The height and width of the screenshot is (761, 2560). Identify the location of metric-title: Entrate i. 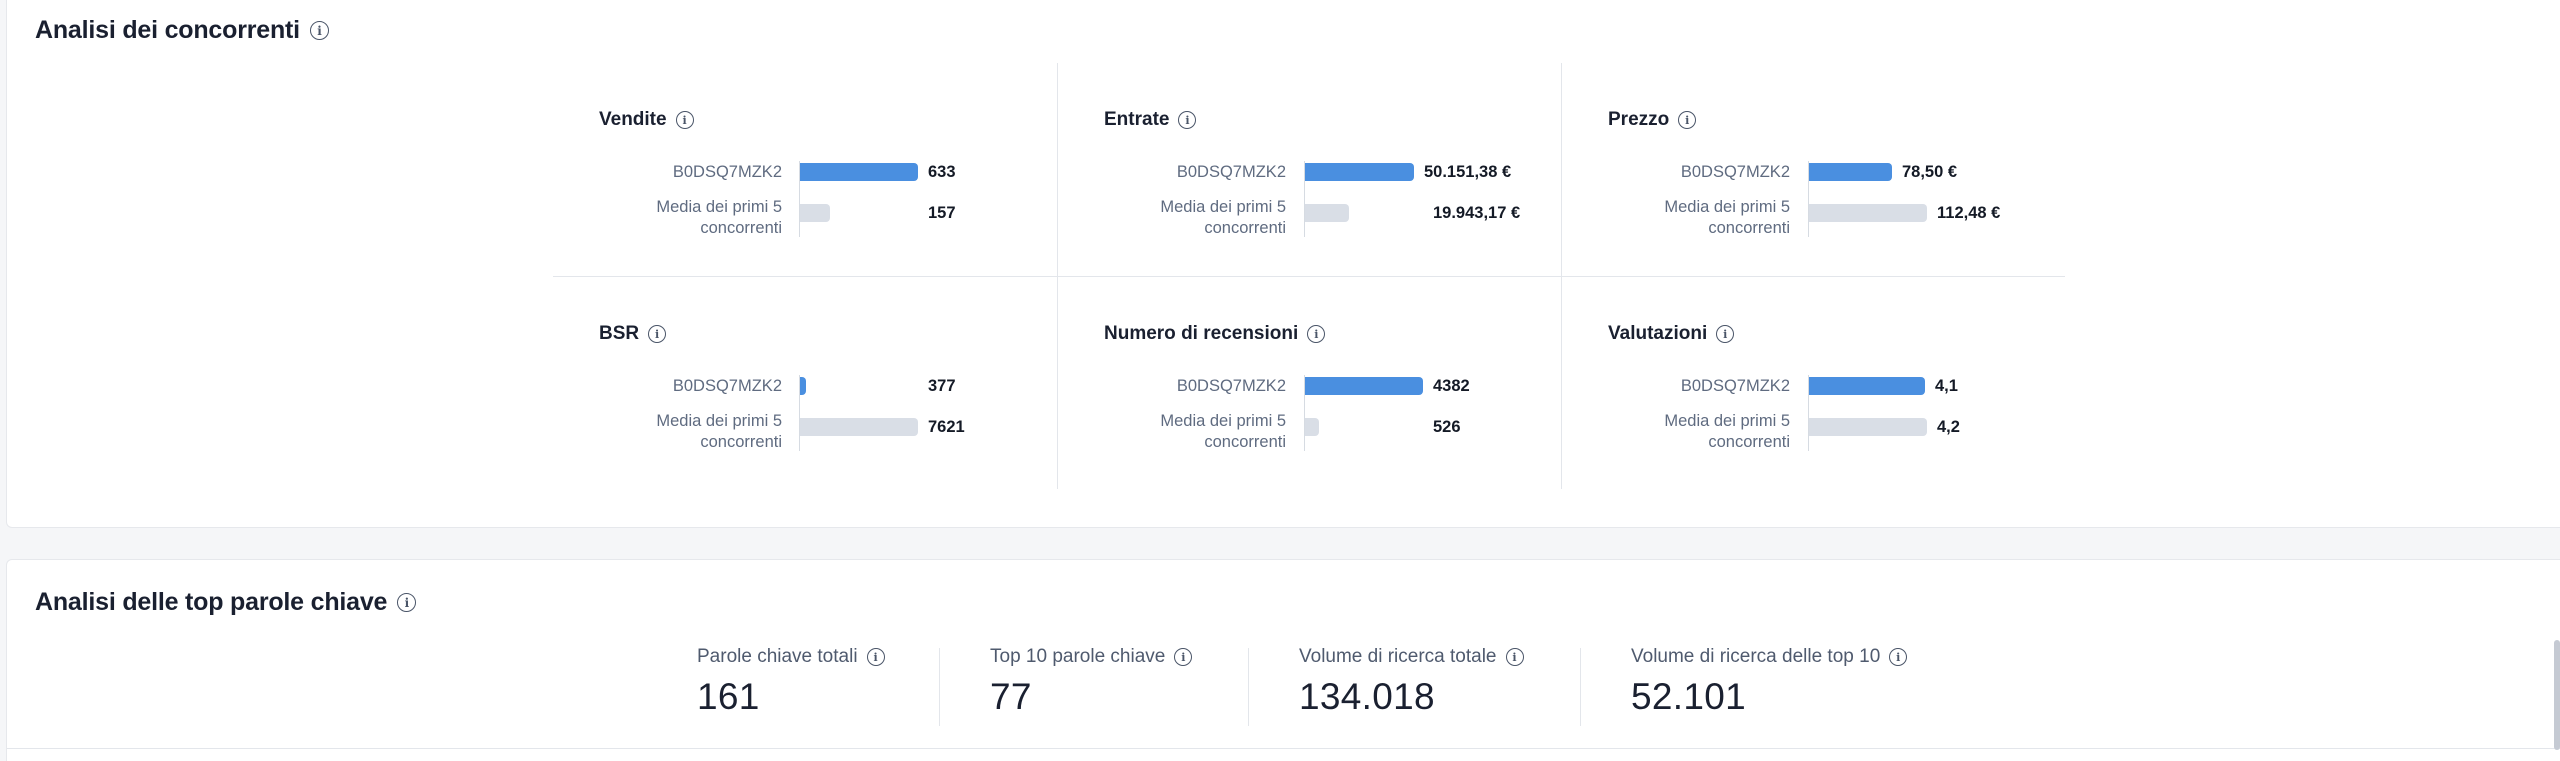
(1150, 120).